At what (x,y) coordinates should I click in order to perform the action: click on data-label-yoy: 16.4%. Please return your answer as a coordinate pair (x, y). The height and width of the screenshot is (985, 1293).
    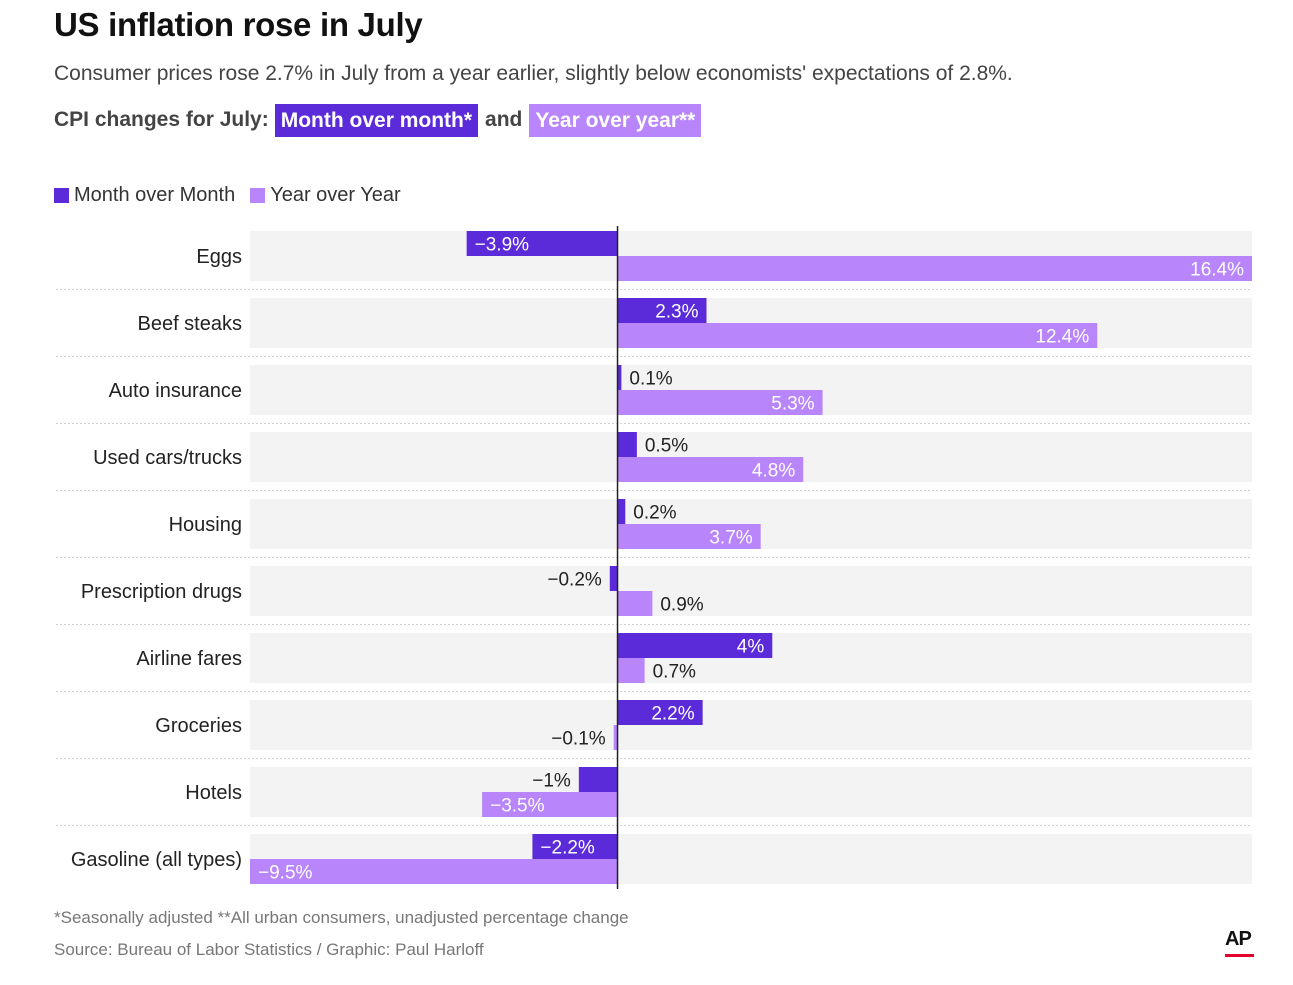
    Looking at the image, I should click on (1217, 270).